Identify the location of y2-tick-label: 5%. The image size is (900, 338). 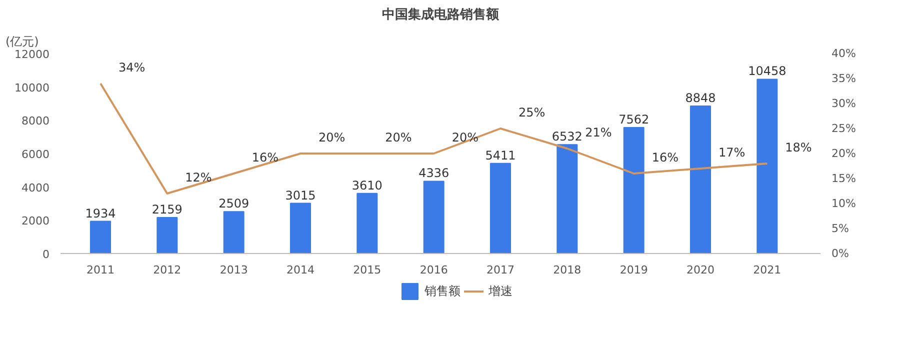
(840, 228).